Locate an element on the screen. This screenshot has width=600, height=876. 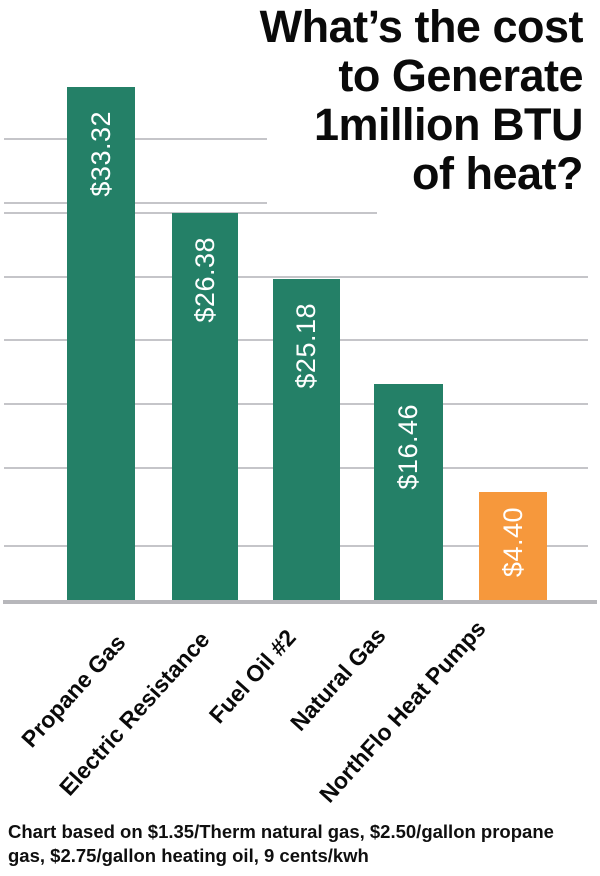
bar-value-label: $33.32 is located at coordinates (100, 154).